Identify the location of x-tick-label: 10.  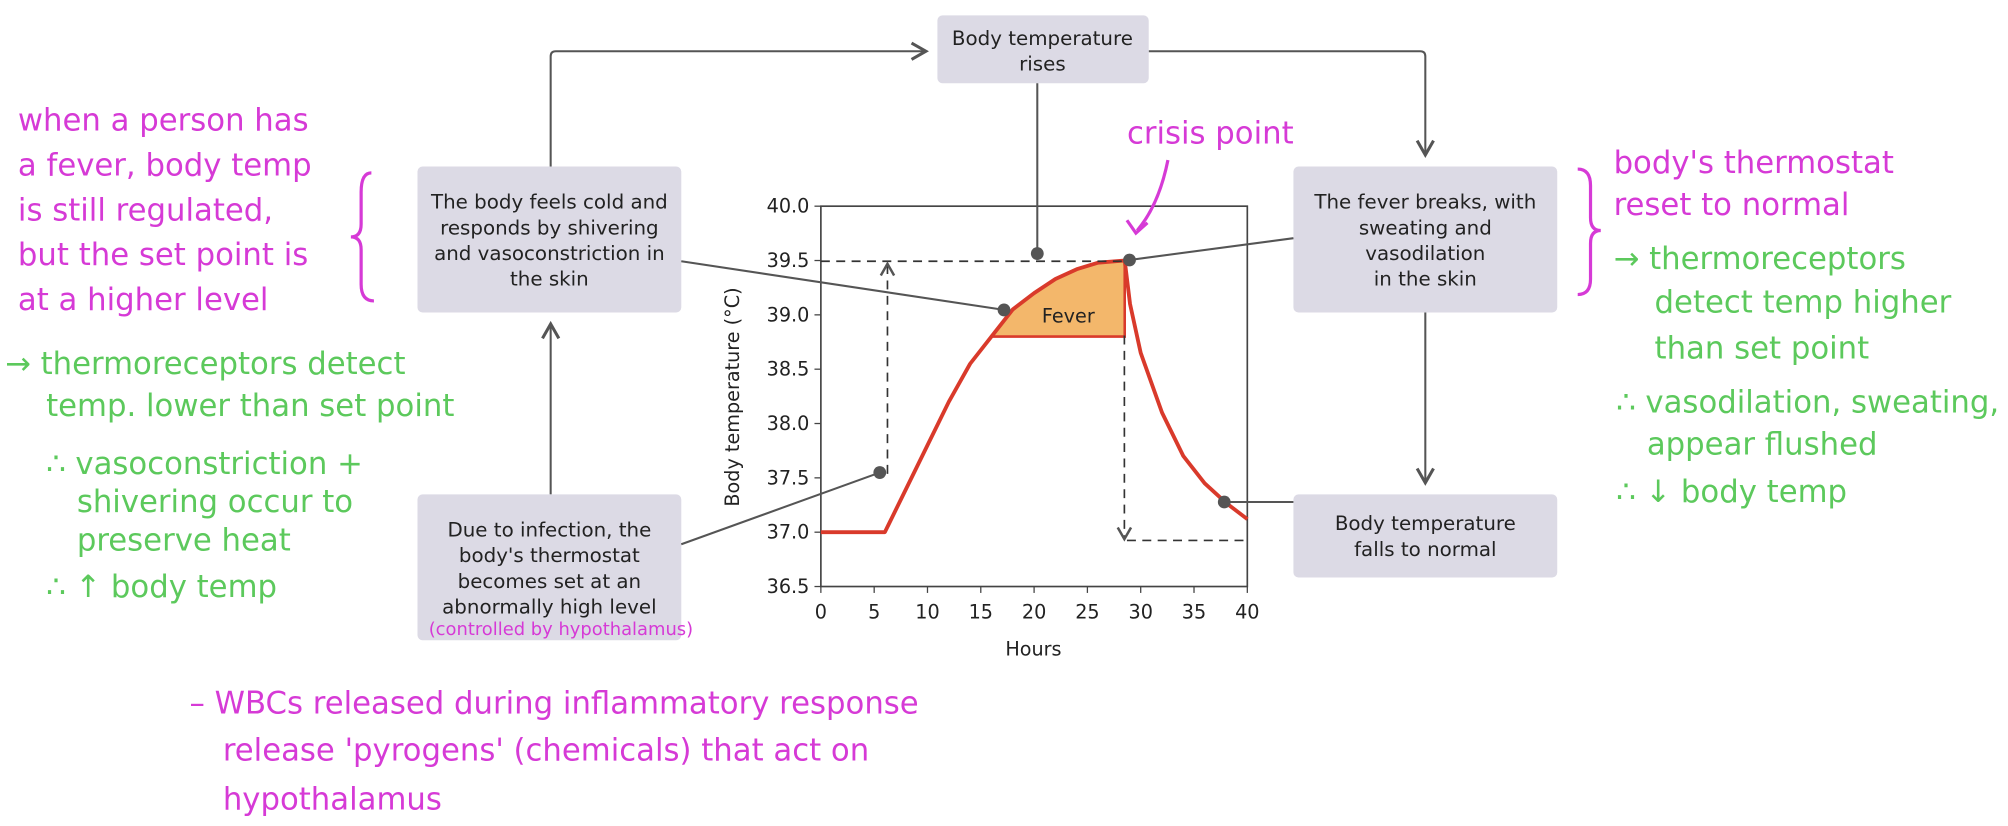
(927, 612).